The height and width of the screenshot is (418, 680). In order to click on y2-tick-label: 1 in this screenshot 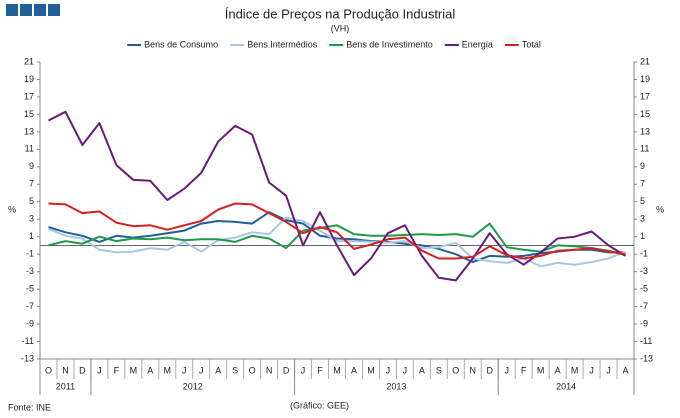, I will do `click(642, 236)`.